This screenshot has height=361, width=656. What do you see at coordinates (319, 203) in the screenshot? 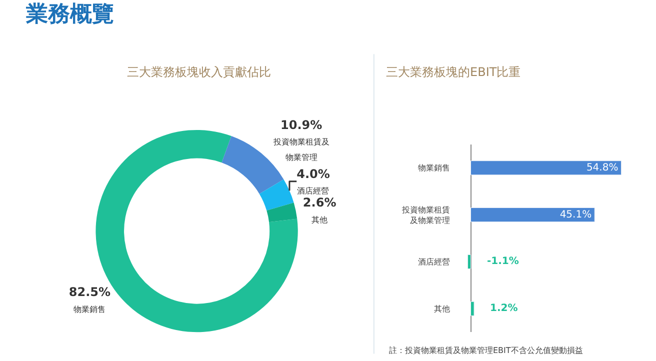
I see `data-label: 2.6%` at bounding box center [319, 203].